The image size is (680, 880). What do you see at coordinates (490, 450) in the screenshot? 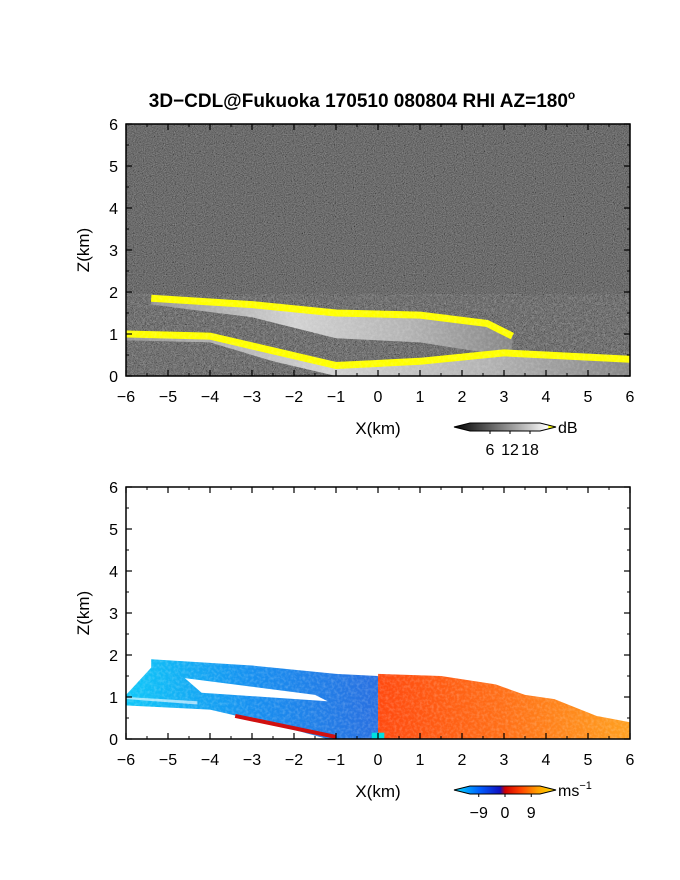
I see `intensity-colorbar-tick-label: 6` at bounding box center [490, 450].